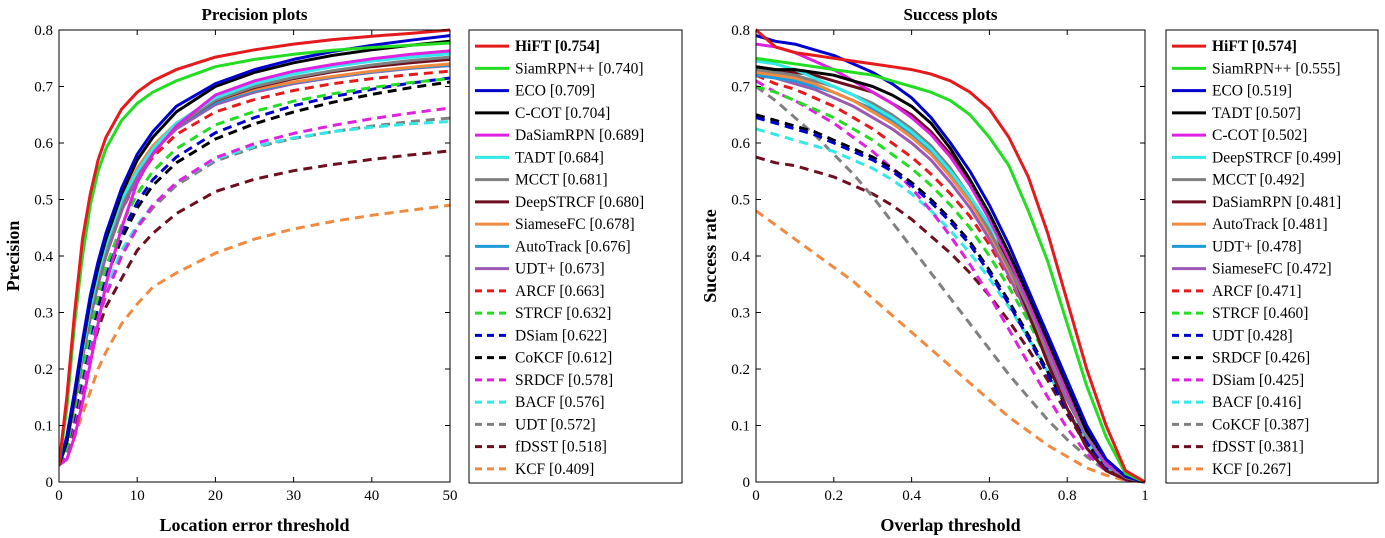 The image size is (1385, 538). I want to click on success-legend-label-3: TADT [0.507], so click(1256, 113).